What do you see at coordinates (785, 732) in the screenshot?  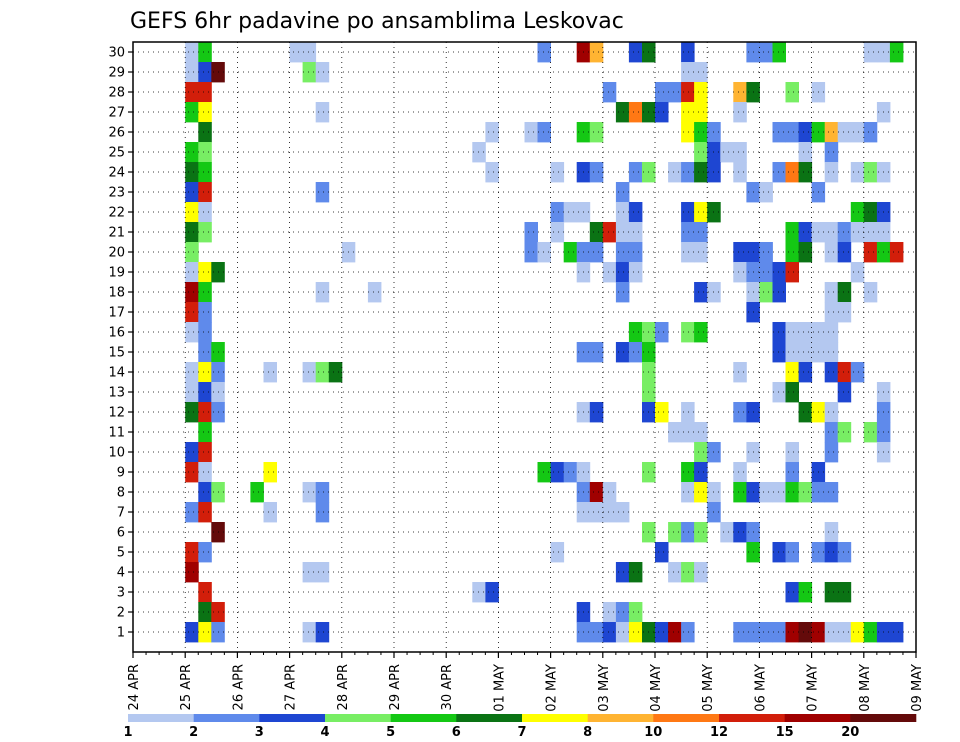 I see `legend-label: 15` at bounding box center [785, 732].